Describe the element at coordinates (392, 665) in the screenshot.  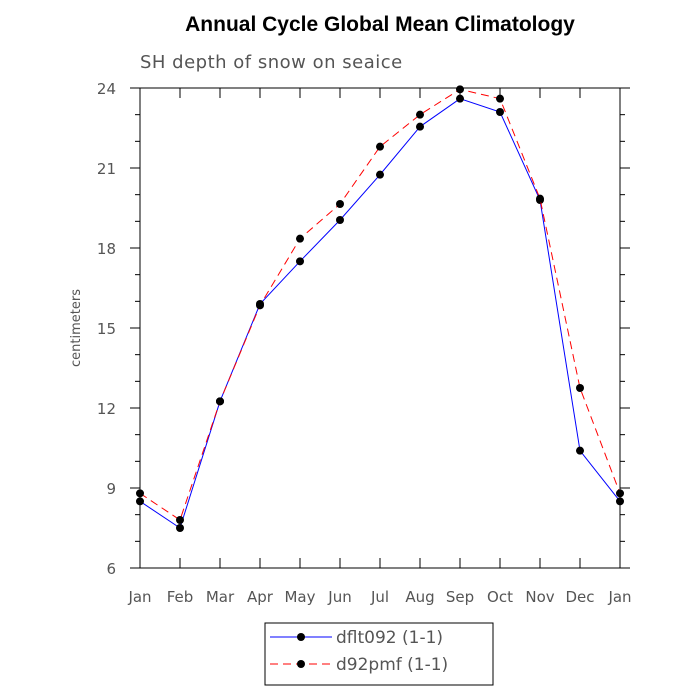
I see `legend-label-d92pmf: d92pmf (1-1)` at that location.